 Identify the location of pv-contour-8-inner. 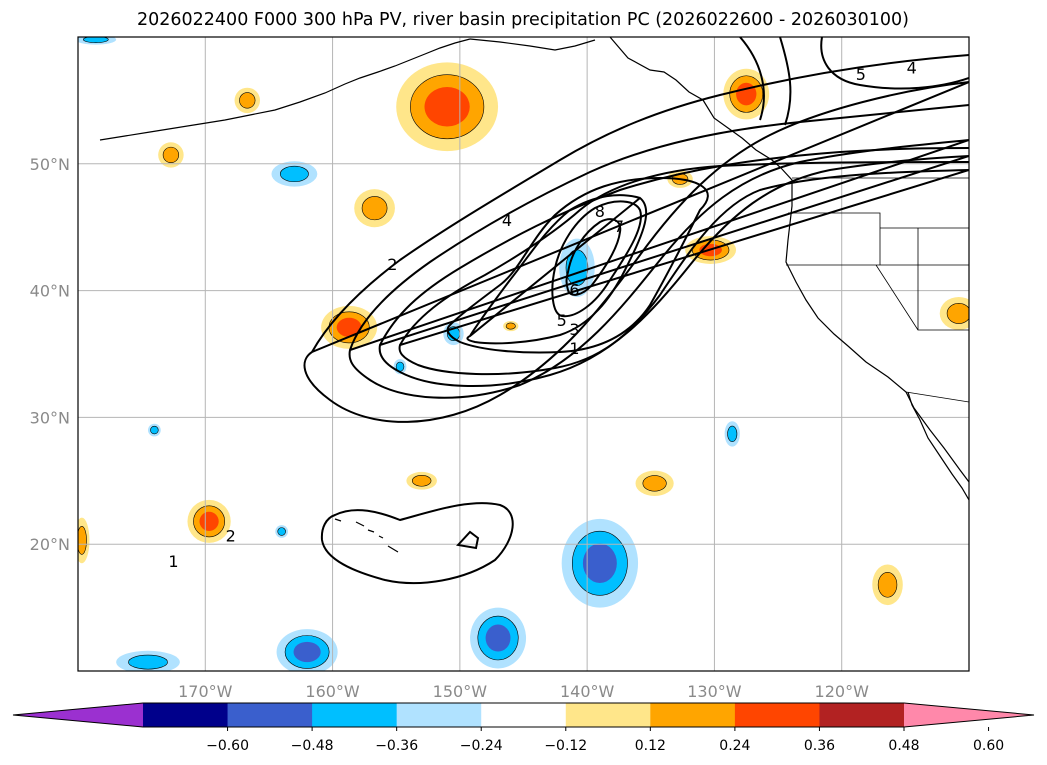
(593, 257).